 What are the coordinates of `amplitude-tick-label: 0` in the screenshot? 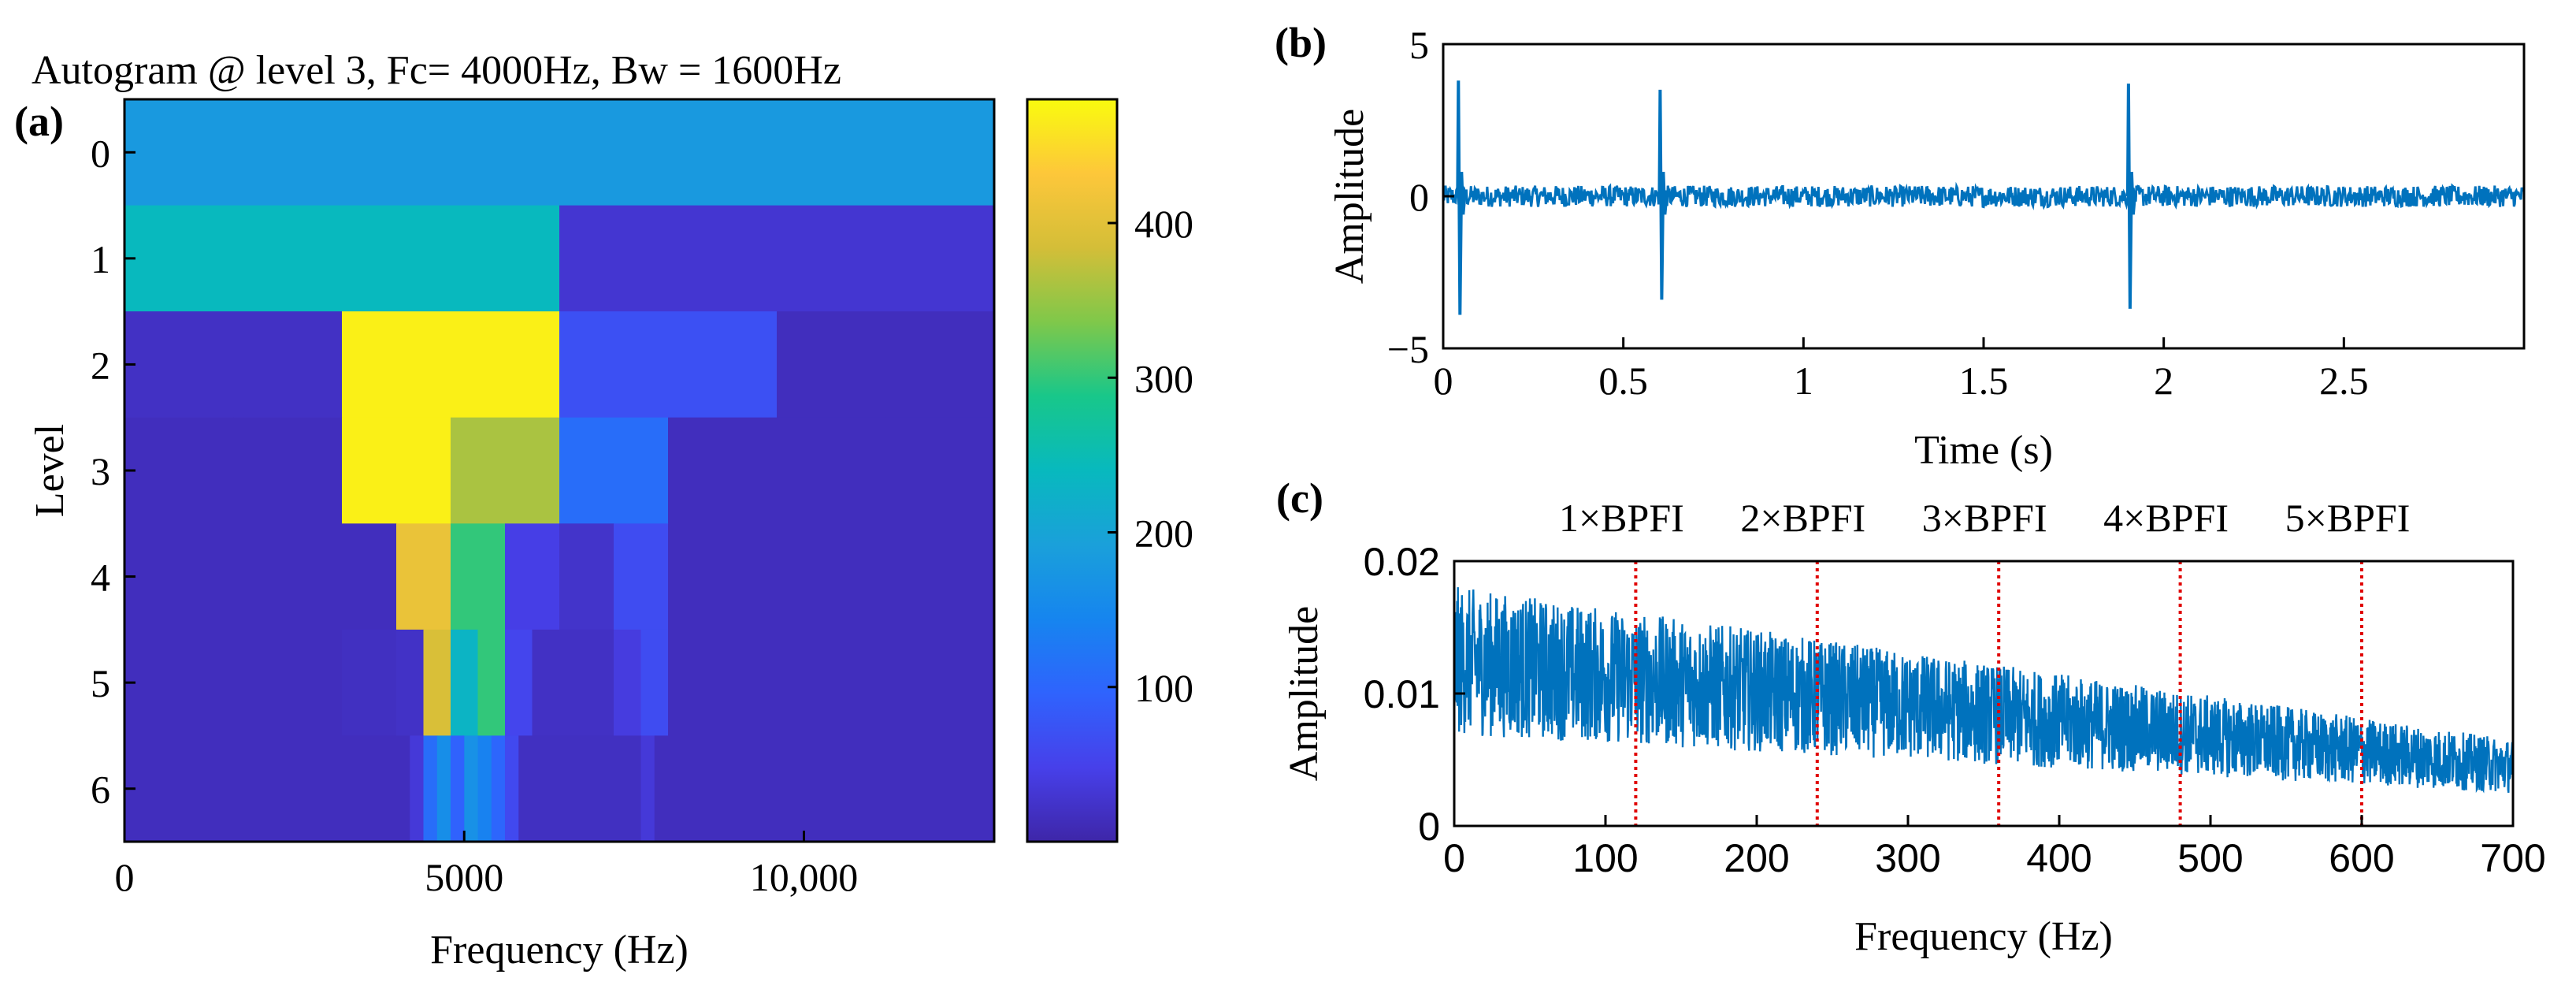 It's located at (1419, 197).